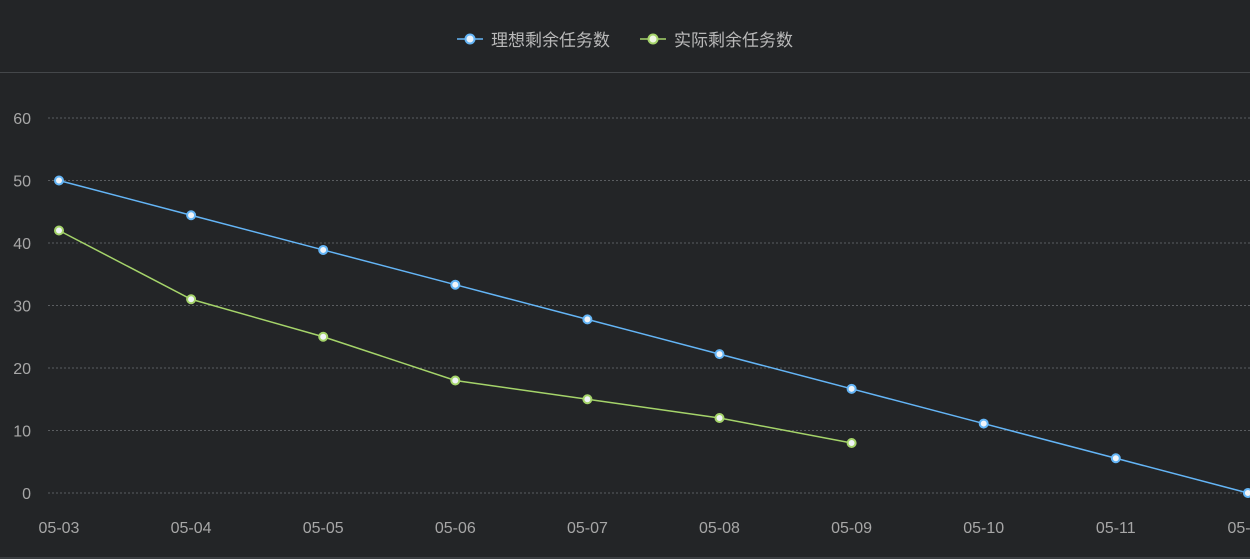 The height and width of the screenshot is (559, 1250). Describe the element at coordinates (22, 369) in the screenshot. I see `y-tick-label: 20` at that location.